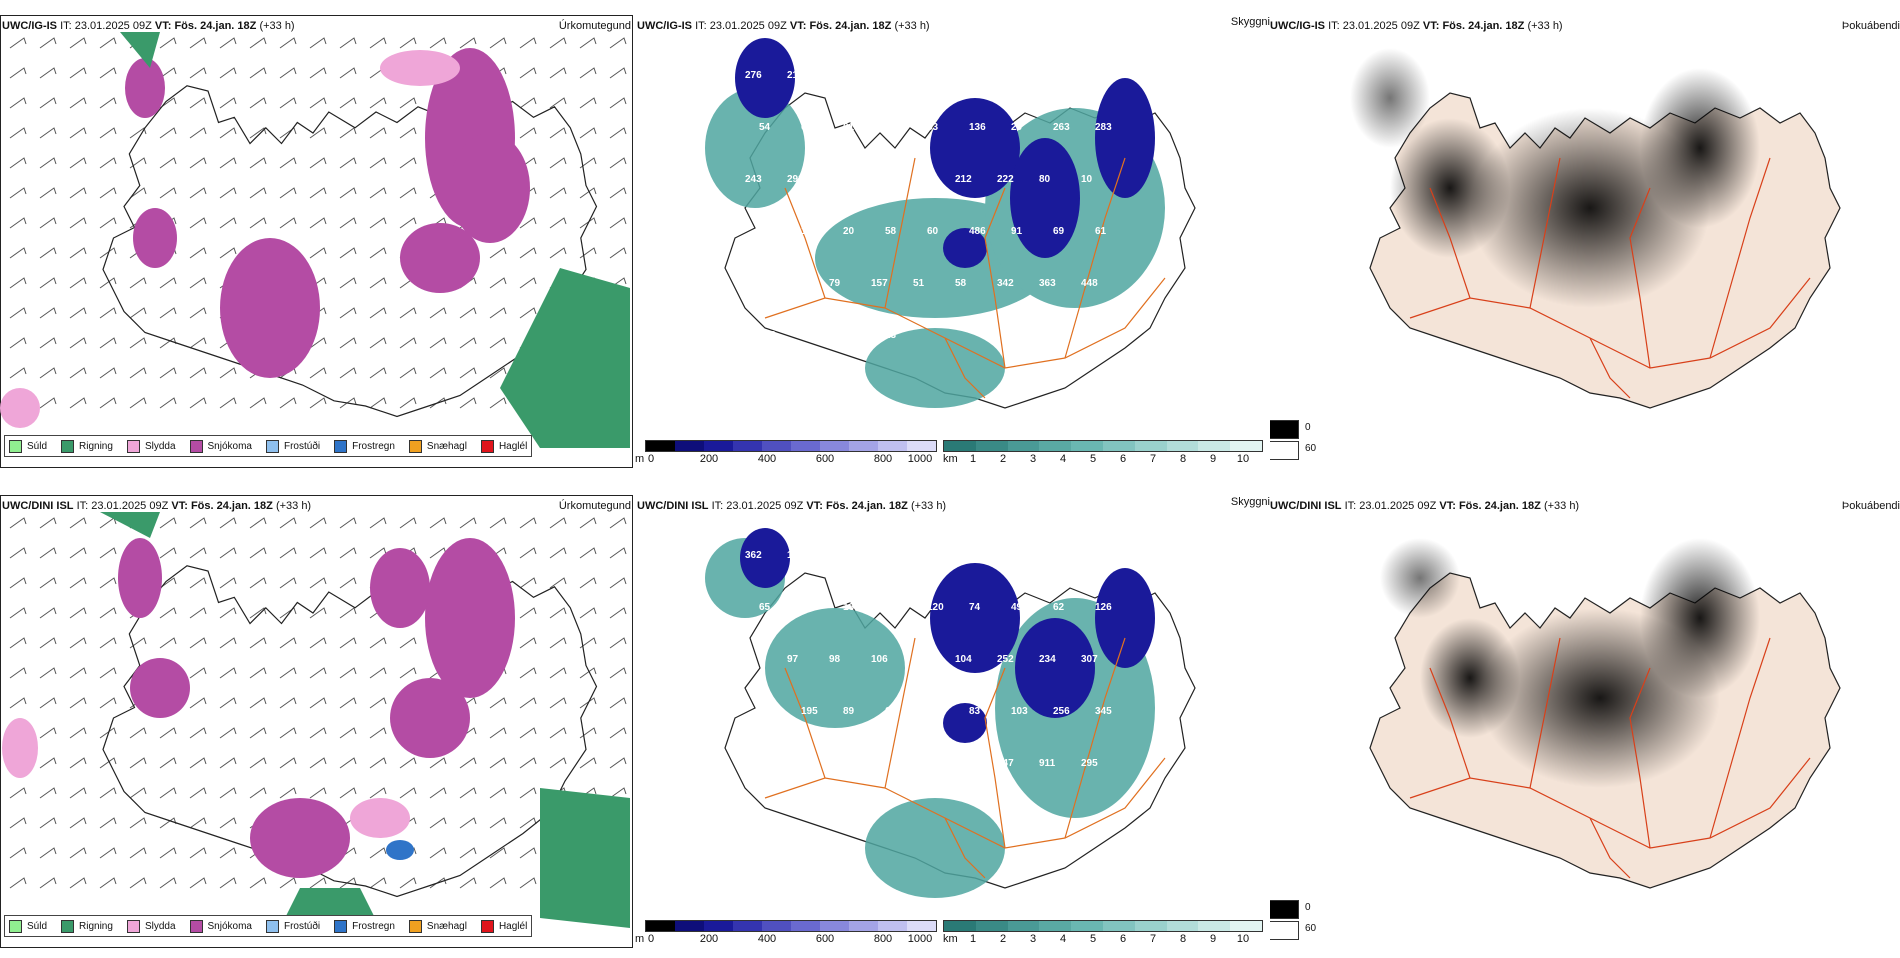 The width and height of the screenshot is (1900, 958). Describe the element at coordinates (220, 446) in the screenshot. I see `legend-item-snow: Snjókoma` at that location.